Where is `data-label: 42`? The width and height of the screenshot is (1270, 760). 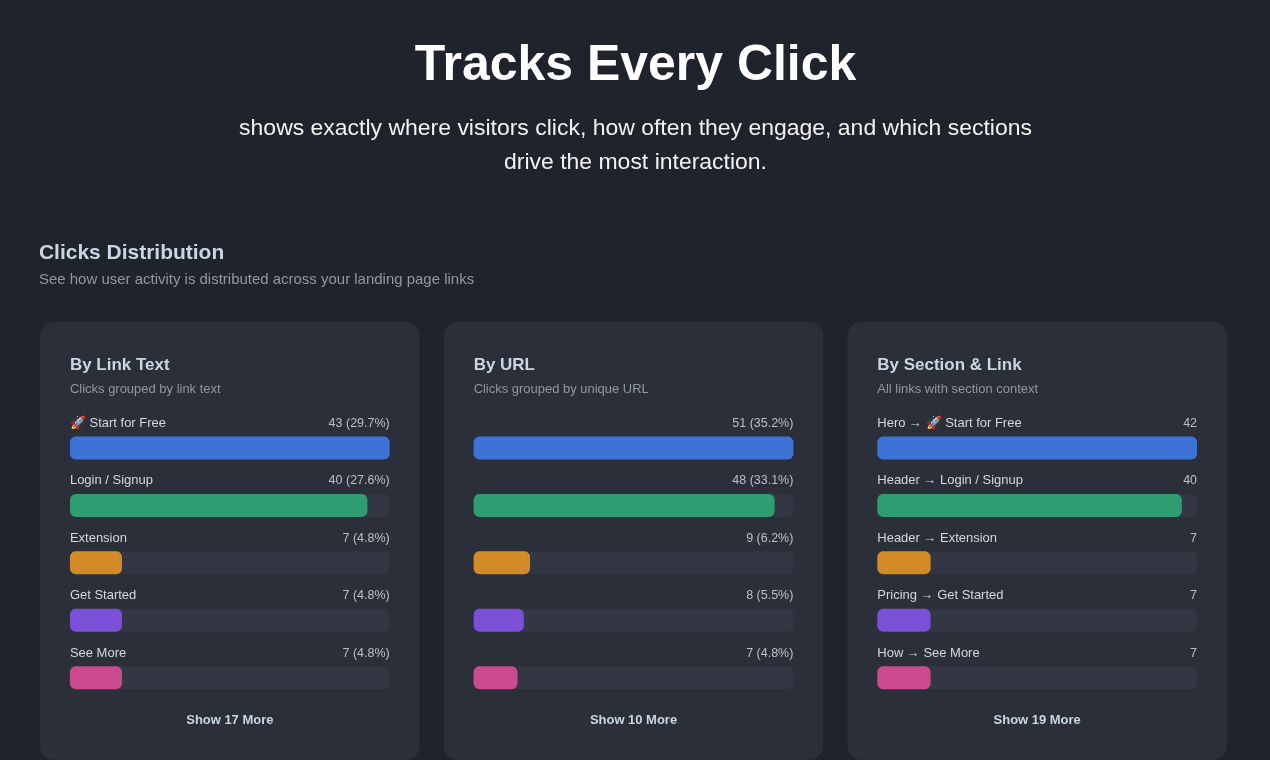 data-label: 42 is located at coordinates (1190, 422).